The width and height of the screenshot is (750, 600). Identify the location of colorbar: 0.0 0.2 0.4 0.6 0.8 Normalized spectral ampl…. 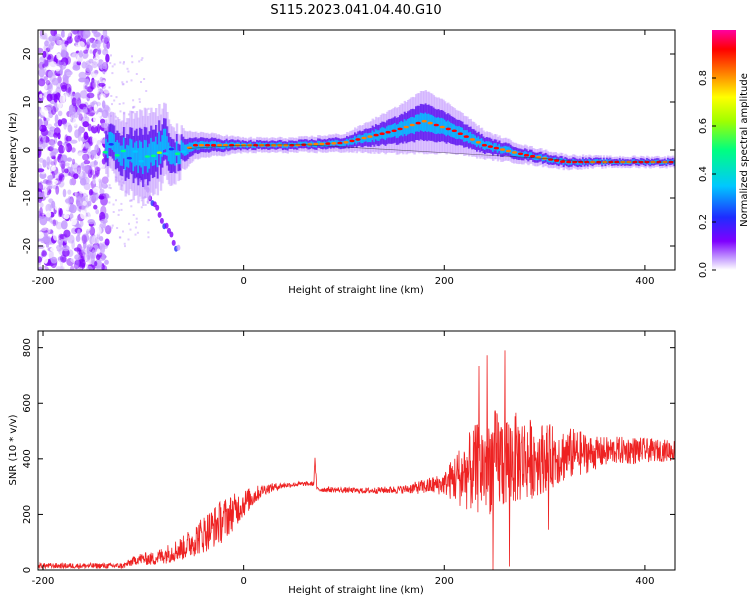
(724, 154).